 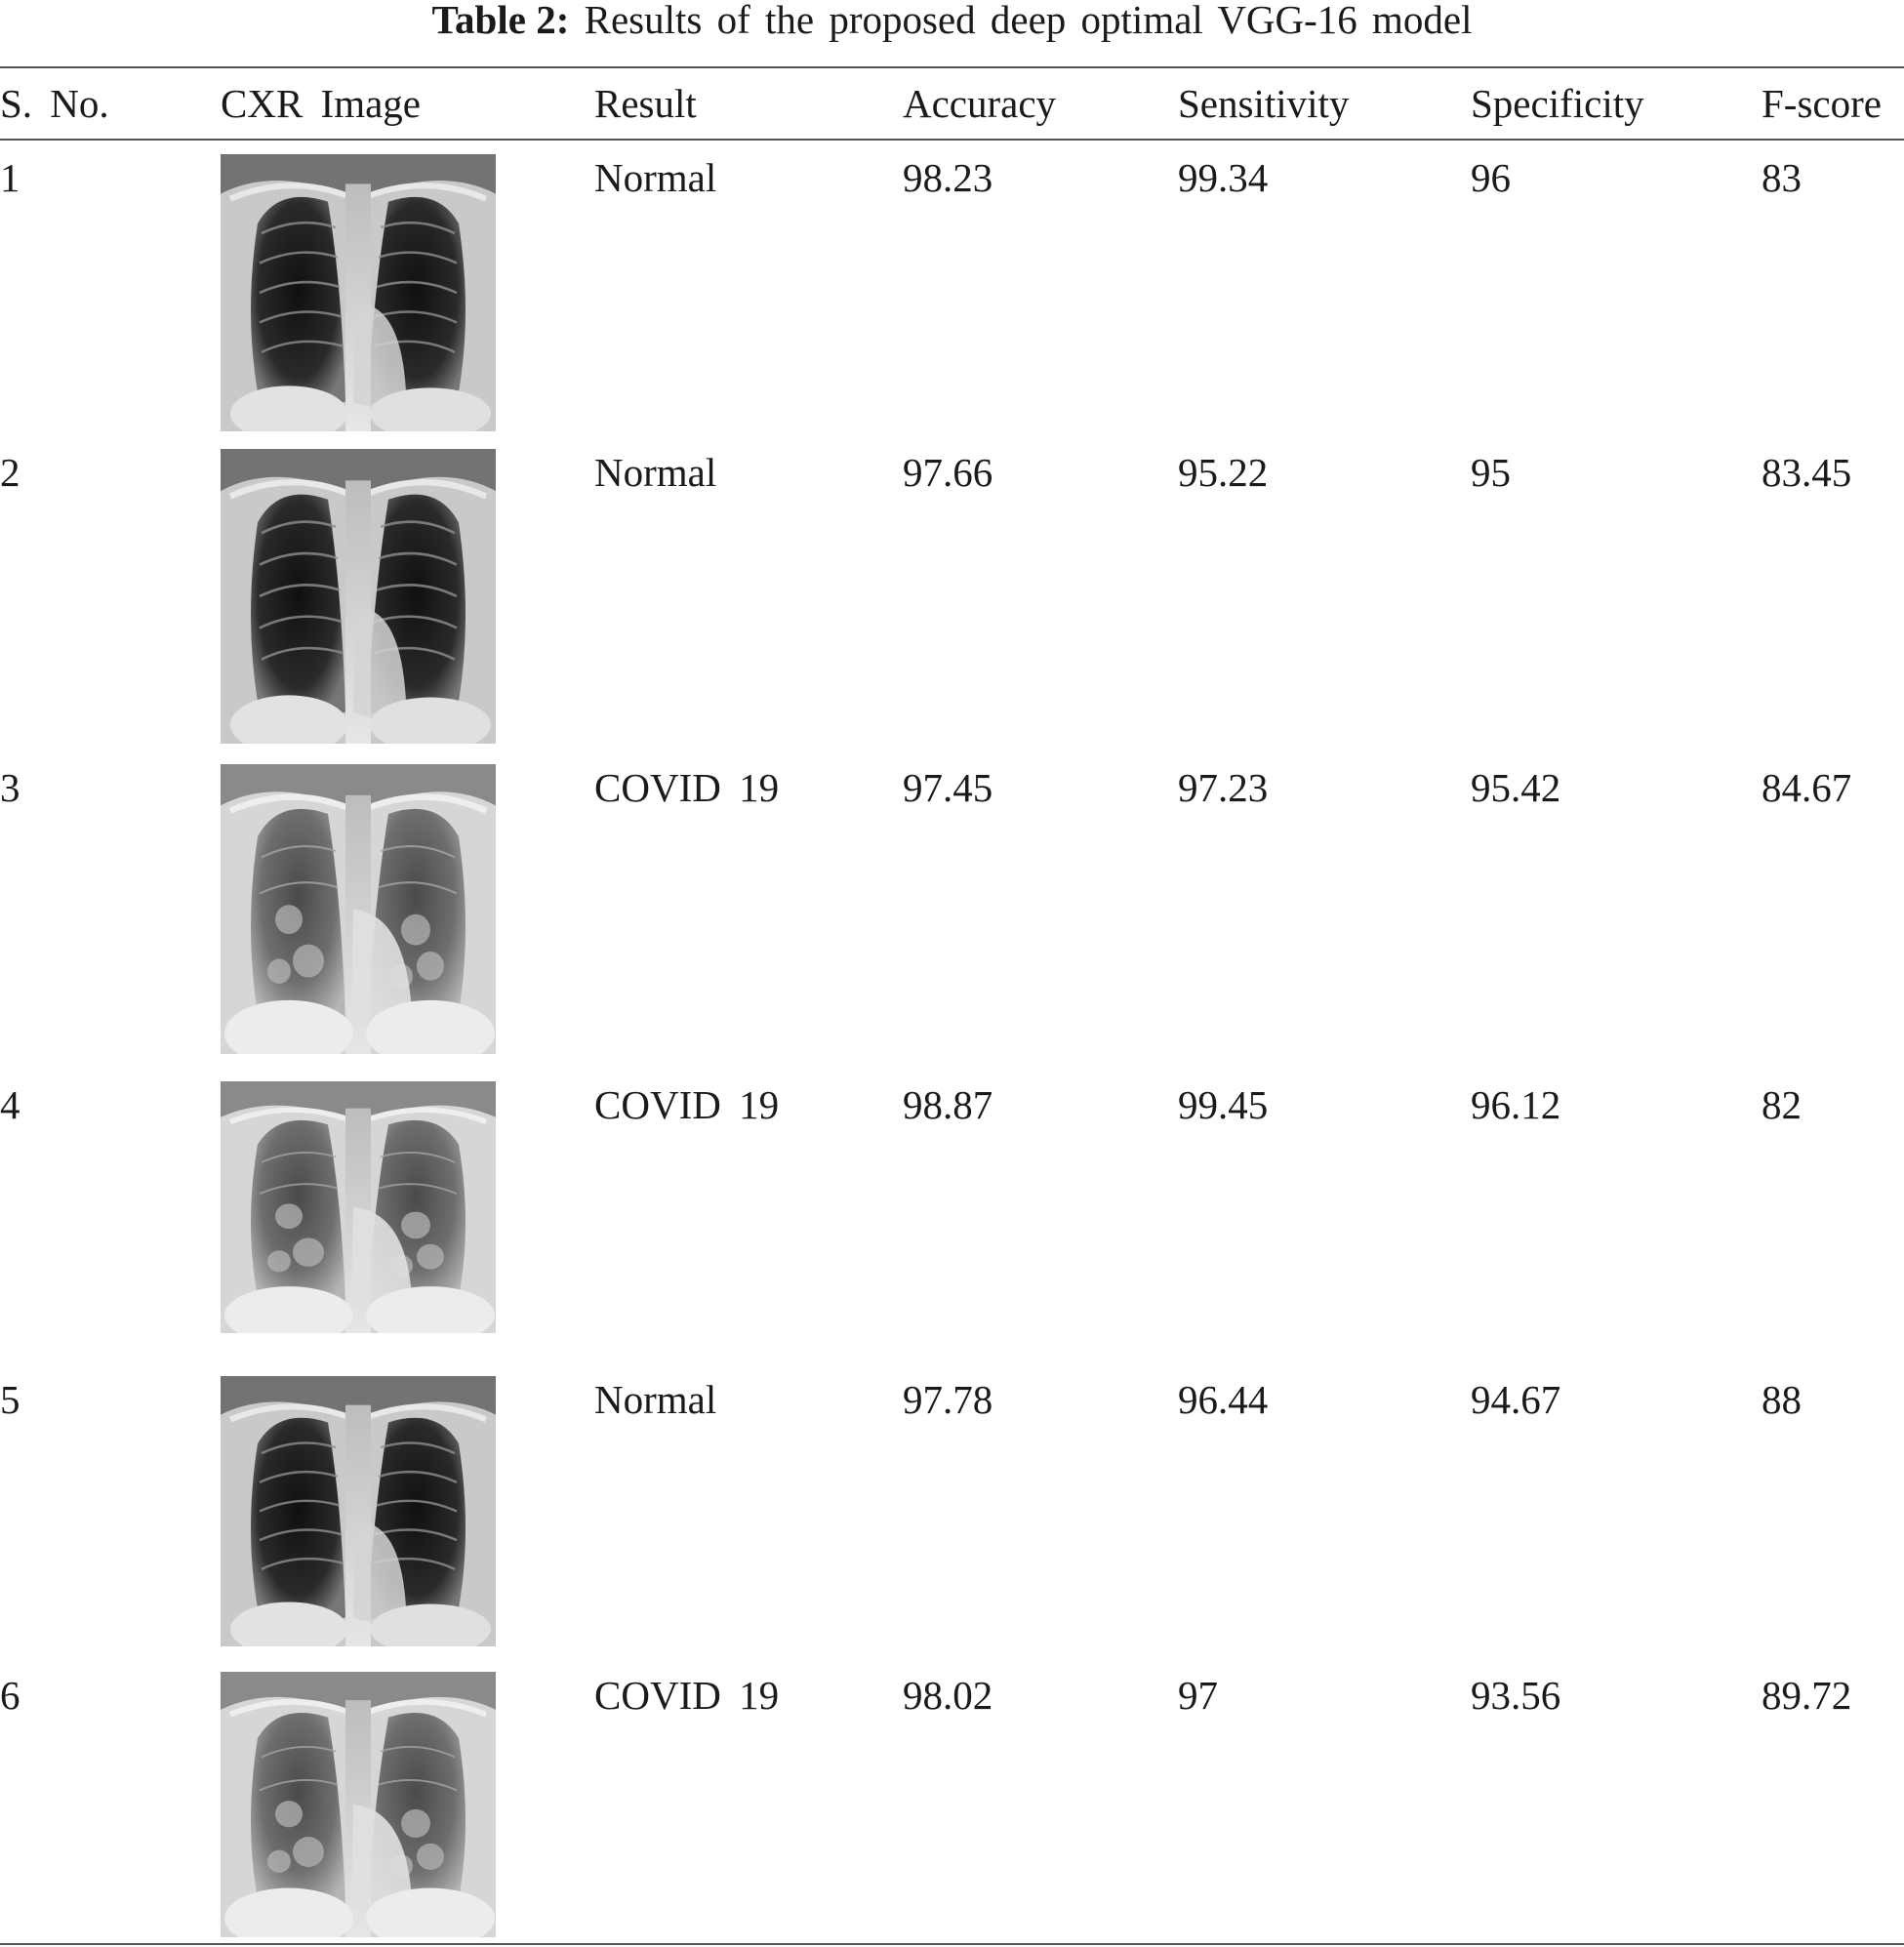 What do you see at coordinates (655, 177) in the screenshot?
I see `row-1-result: Normal` at bounding box center [655, 177].